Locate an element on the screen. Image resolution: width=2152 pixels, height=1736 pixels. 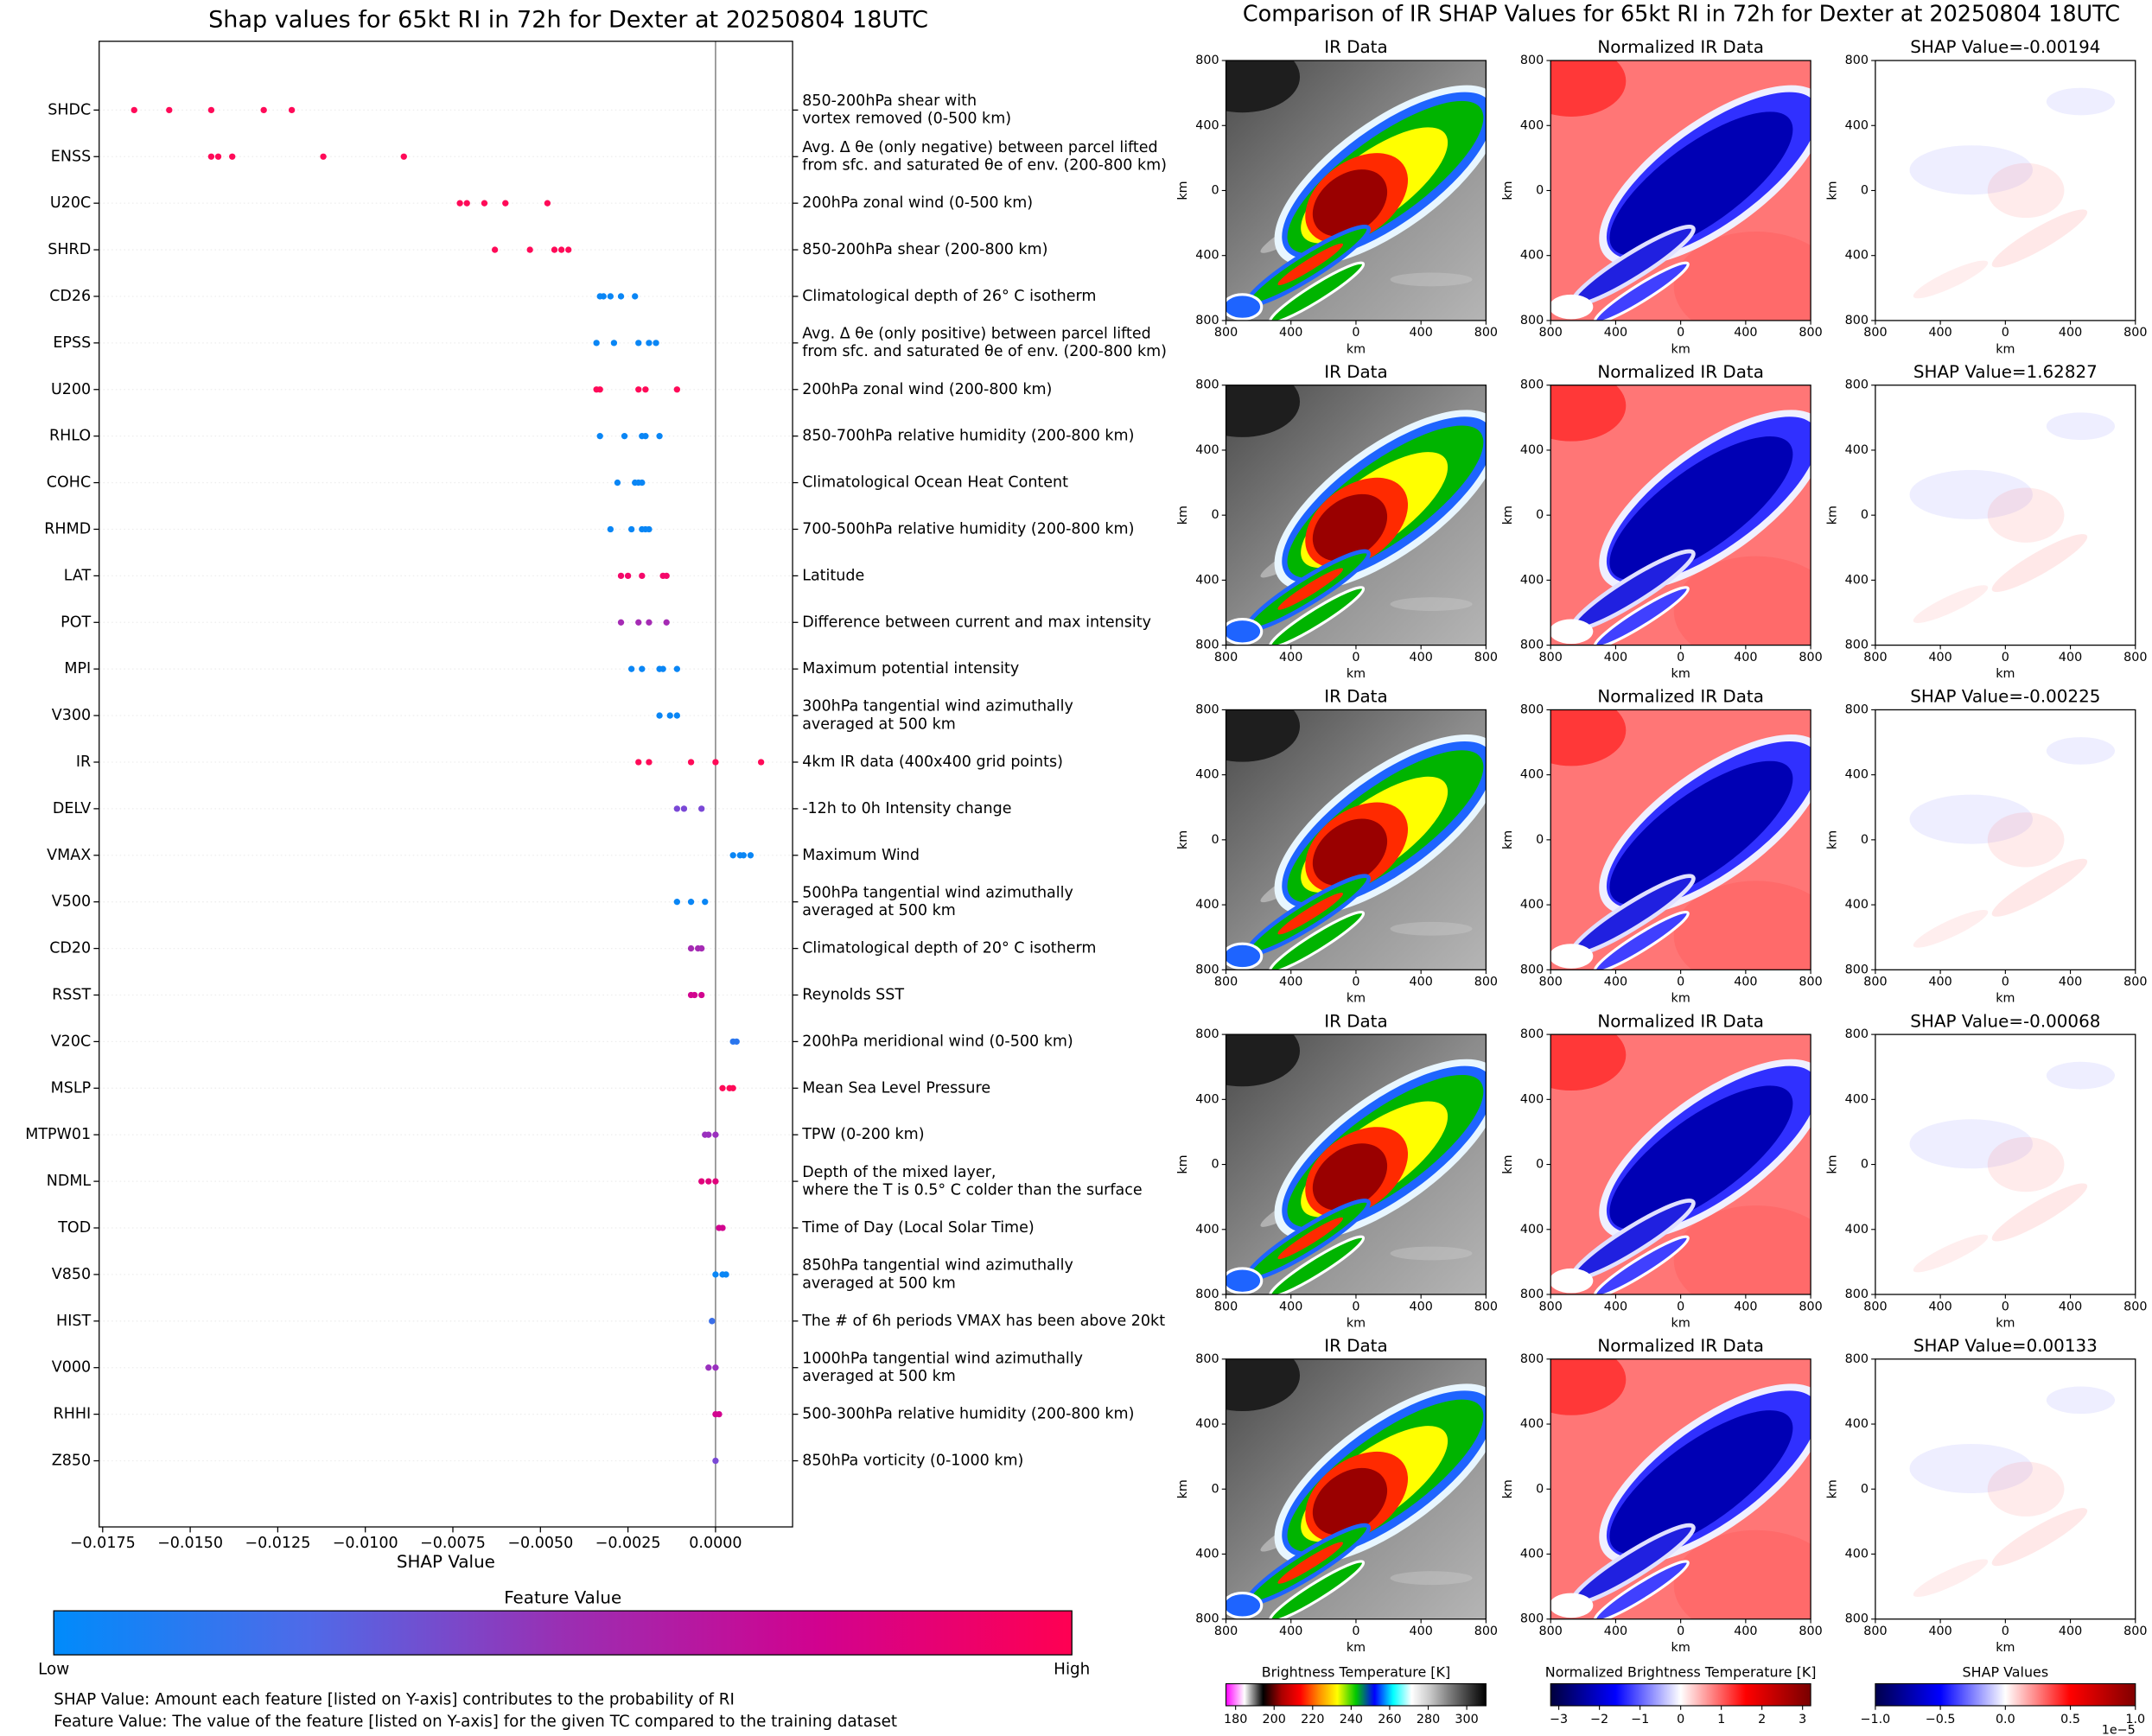
y-tick-label: MPI is located at coordinates (77, 668).